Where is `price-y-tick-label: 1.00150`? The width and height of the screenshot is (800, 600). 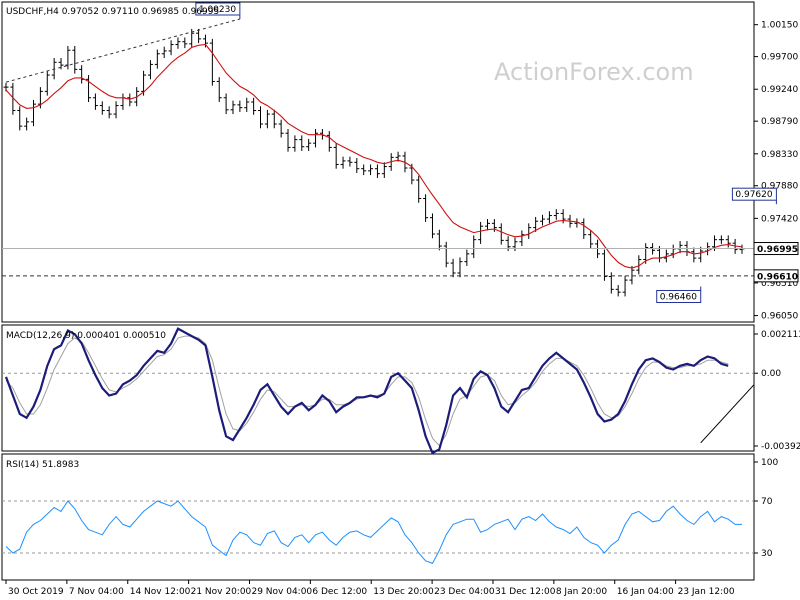 price-y-tick-label: 1.00150 is located at coordinates (779, 26).